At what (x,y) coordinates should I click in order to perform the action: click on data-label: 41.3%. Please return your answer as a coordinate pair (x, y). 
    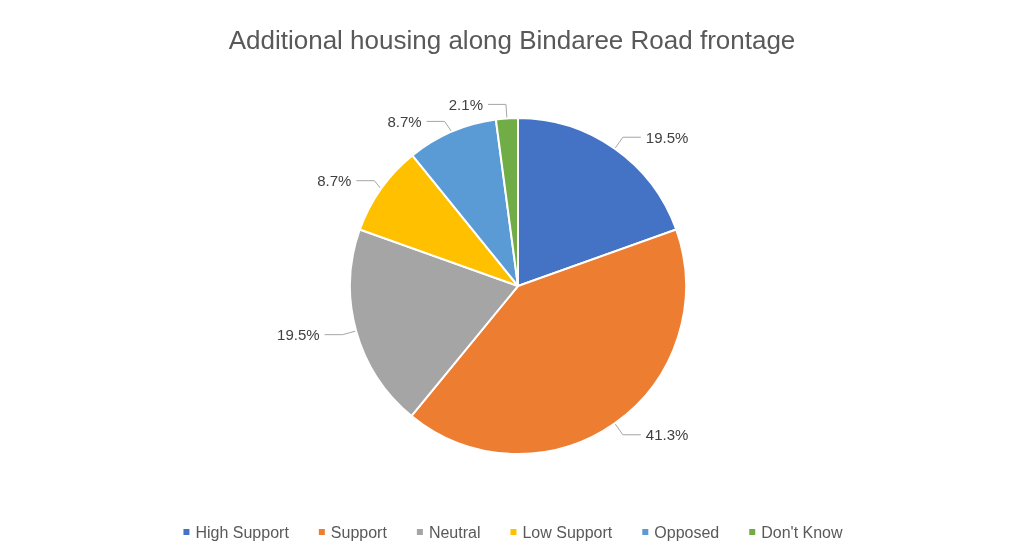
    Looking at the image, I should click on (667, 435).